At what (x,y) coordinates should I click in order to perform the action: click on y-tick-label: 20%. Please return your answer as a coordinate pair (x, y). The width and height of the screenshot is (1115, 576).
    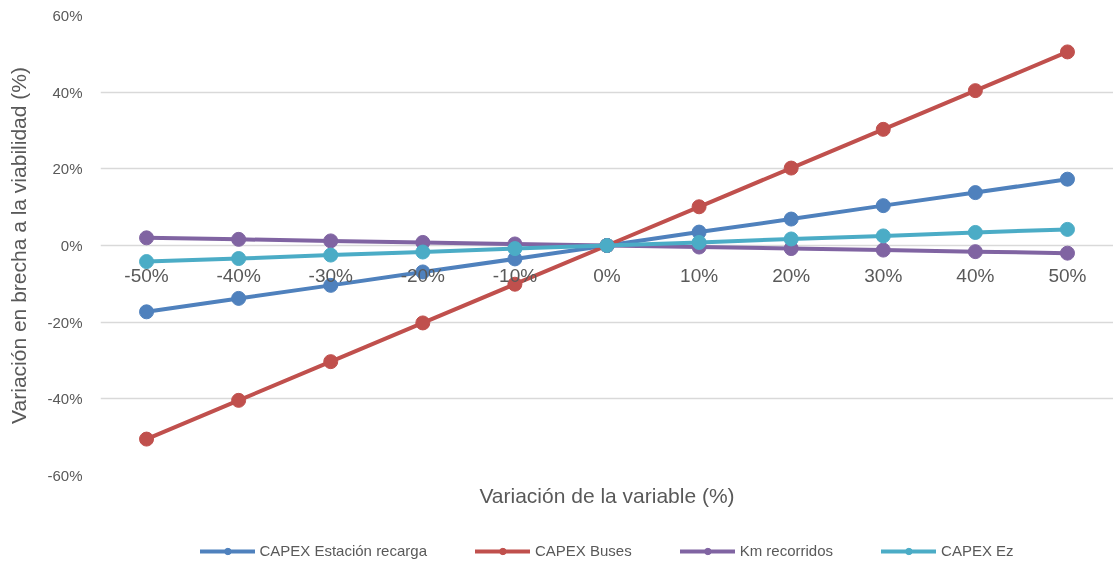
    Looking at the image, I should click on (67, 169).